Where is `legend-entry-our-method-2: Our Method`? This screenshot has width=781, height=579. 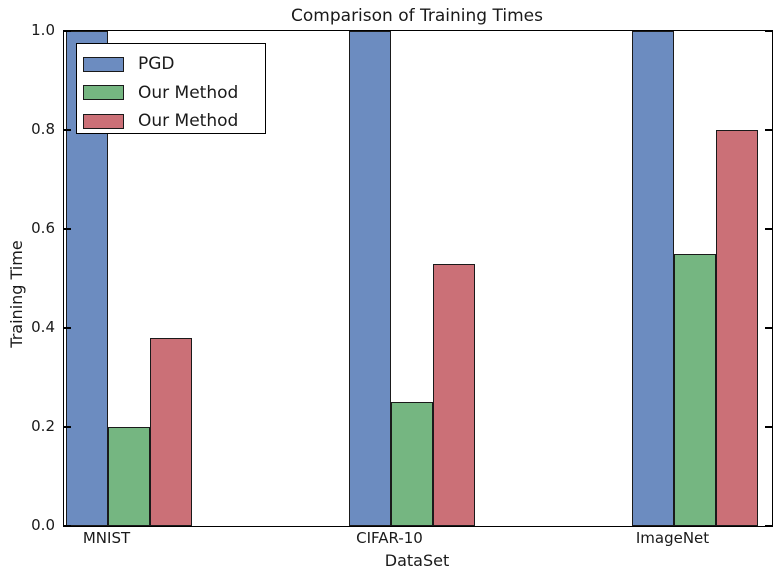 legend-entry-our-method-2: Our Method is located at coordinates (174, 121).